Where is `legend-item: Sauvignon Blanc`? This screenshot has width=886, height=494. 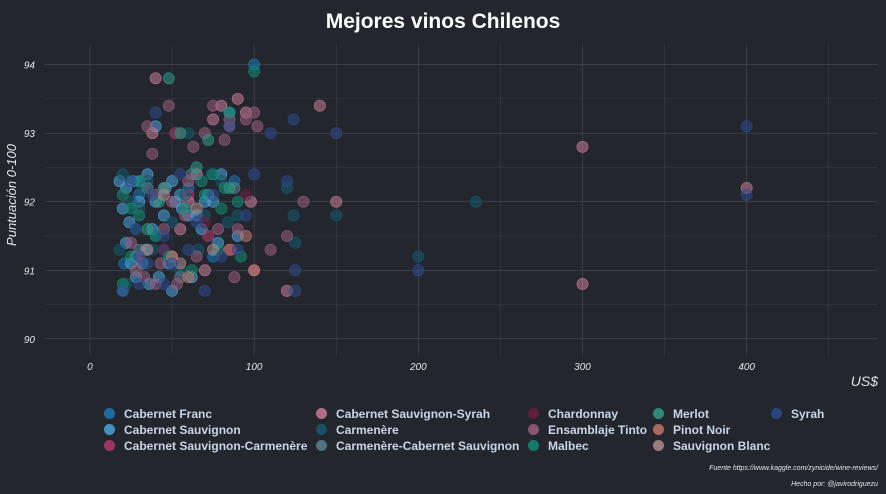
legend-item: Sauvignon Blanc is located at coordinates (712, 445).